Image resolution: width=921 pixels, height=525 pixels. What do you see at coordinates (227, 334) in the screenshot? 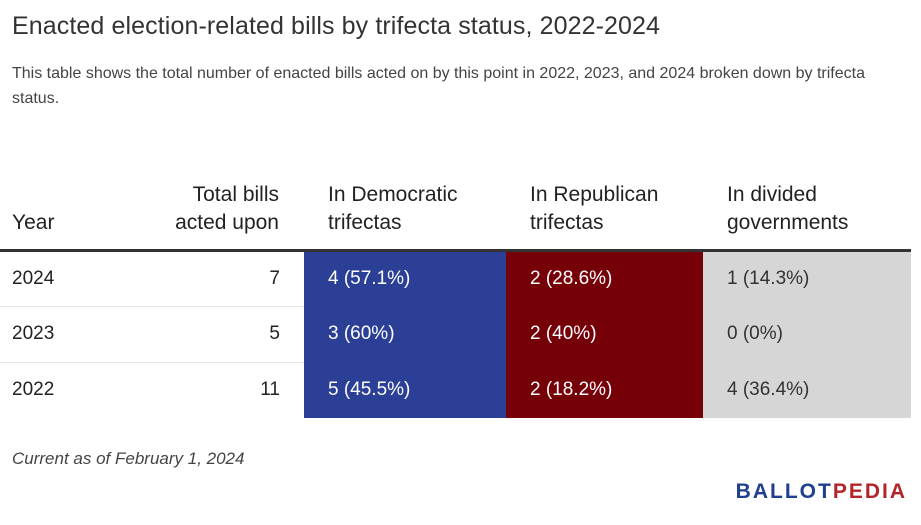
I see `cell-total: 5` at bounding box center [227, 334].